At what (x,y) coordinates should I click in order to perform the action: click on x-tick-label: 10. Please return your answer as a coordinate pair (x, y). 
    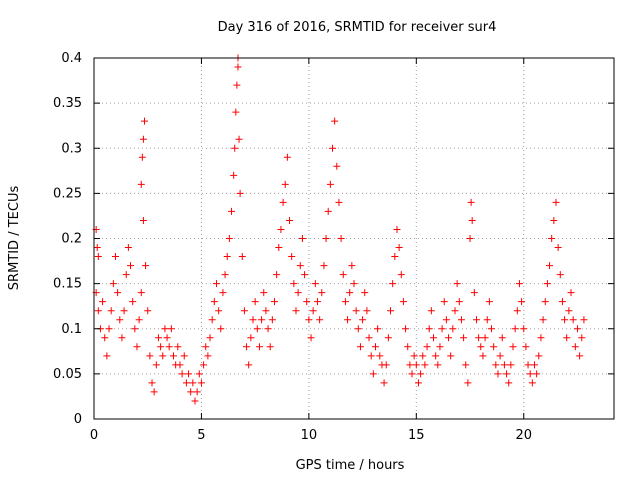
    Looking at the image, I should click on (309, 435).